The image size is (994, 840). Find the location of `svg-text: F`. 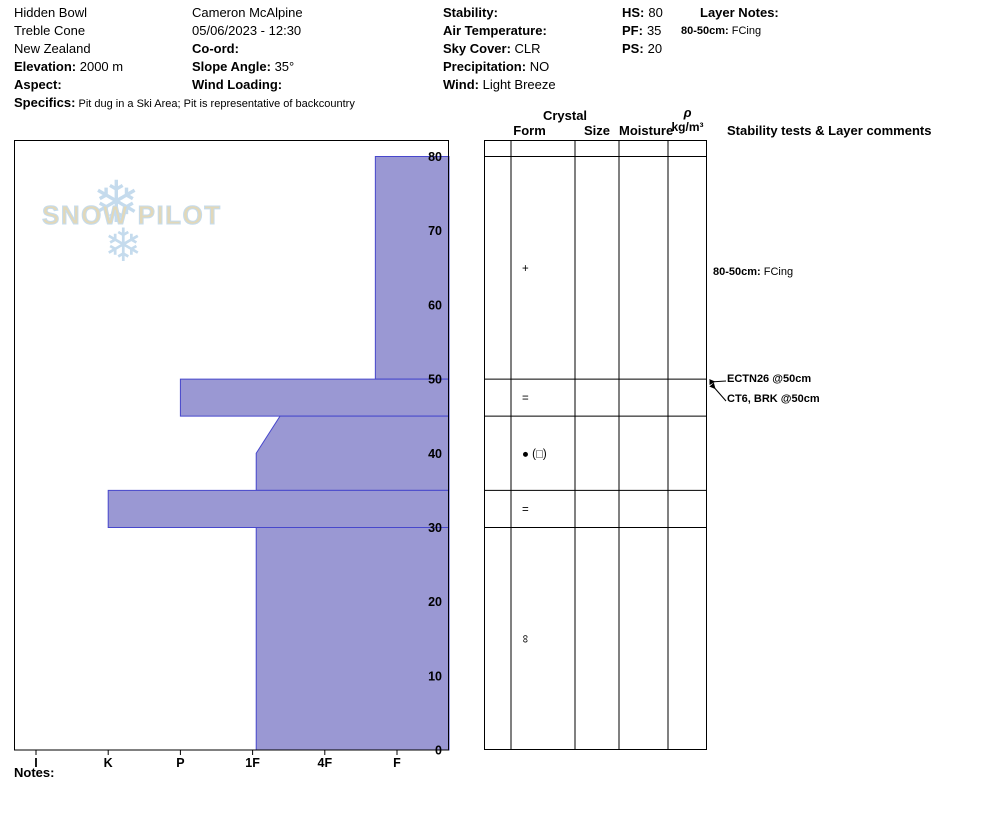

svg-text: F is located at coordinates (397, 763).